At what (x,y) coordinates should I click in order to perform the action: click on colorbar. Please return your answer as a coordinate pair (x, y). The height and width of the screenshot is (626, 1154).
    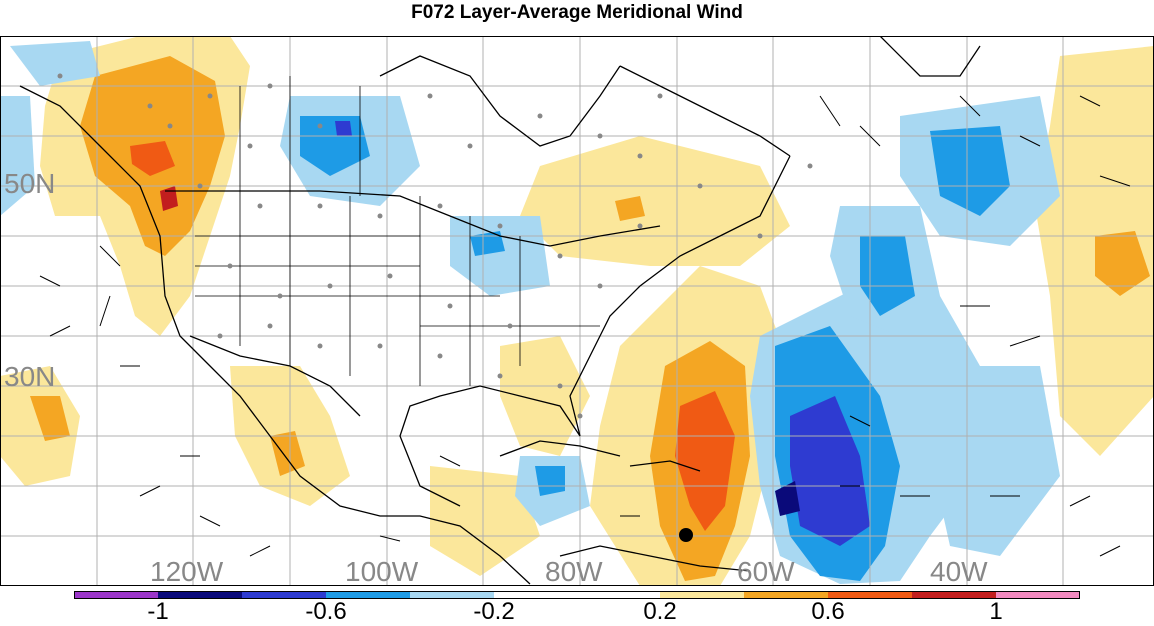
    Looking at the image, I should click on (577, 595).